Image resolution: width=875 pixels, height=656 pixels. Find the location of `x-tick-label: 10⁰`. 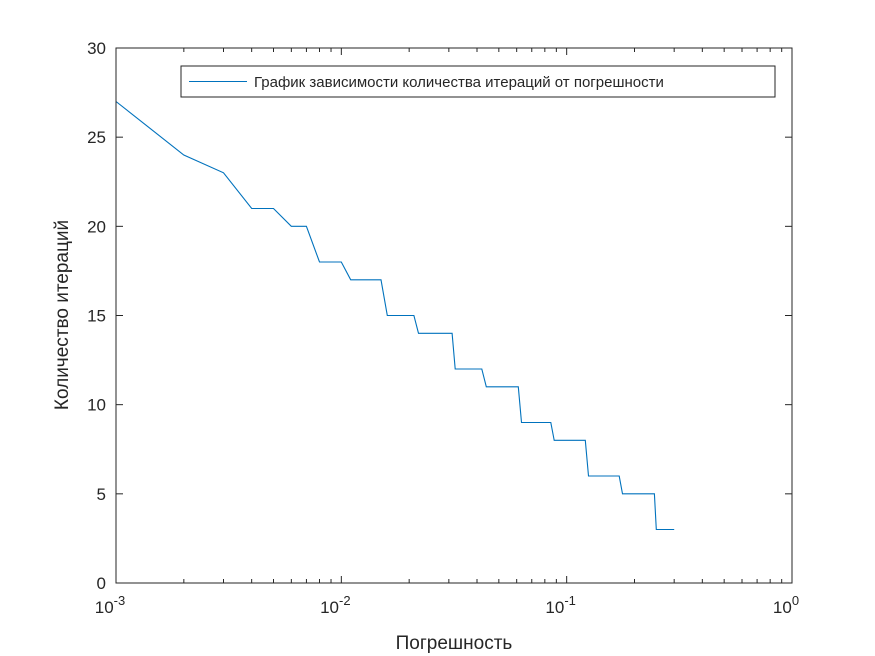

x-tick-label: 10⁰ is located at coordinates (786, 605).